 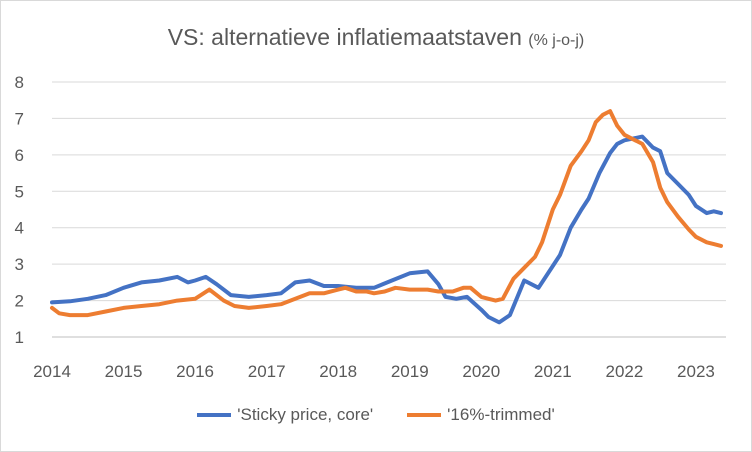 What do you see at coordinates (214, 415) in the screenshot?
I see `legend-swatch-sticky` at bounding box center [214, 415].